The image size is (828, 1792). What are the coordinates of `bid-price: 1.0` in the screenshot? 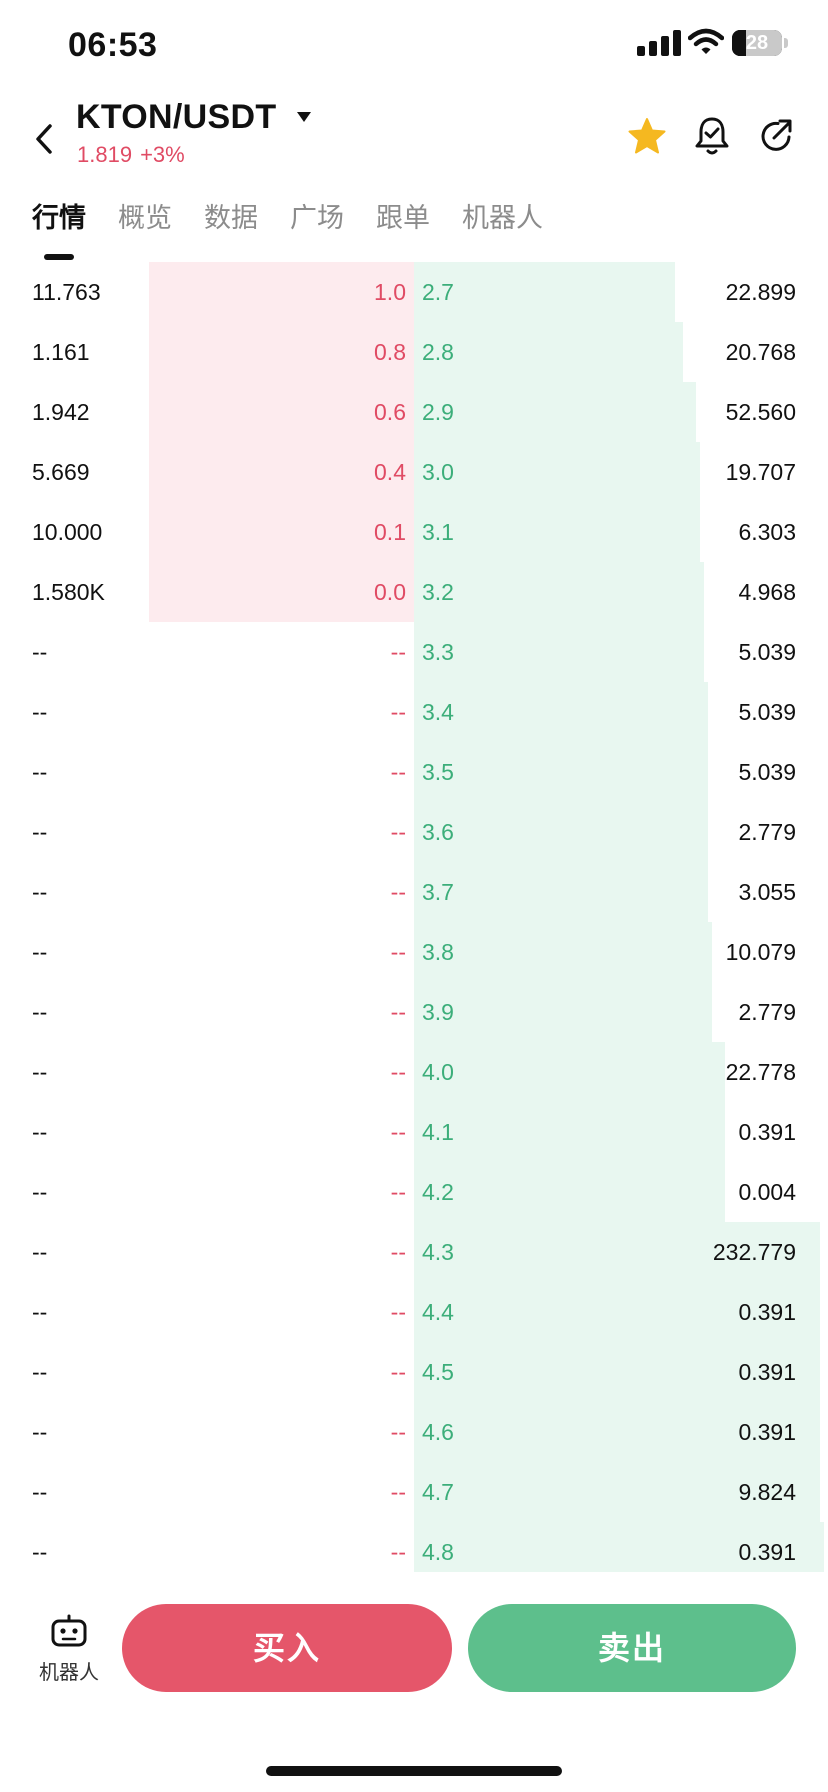 It's located at (390, 292).